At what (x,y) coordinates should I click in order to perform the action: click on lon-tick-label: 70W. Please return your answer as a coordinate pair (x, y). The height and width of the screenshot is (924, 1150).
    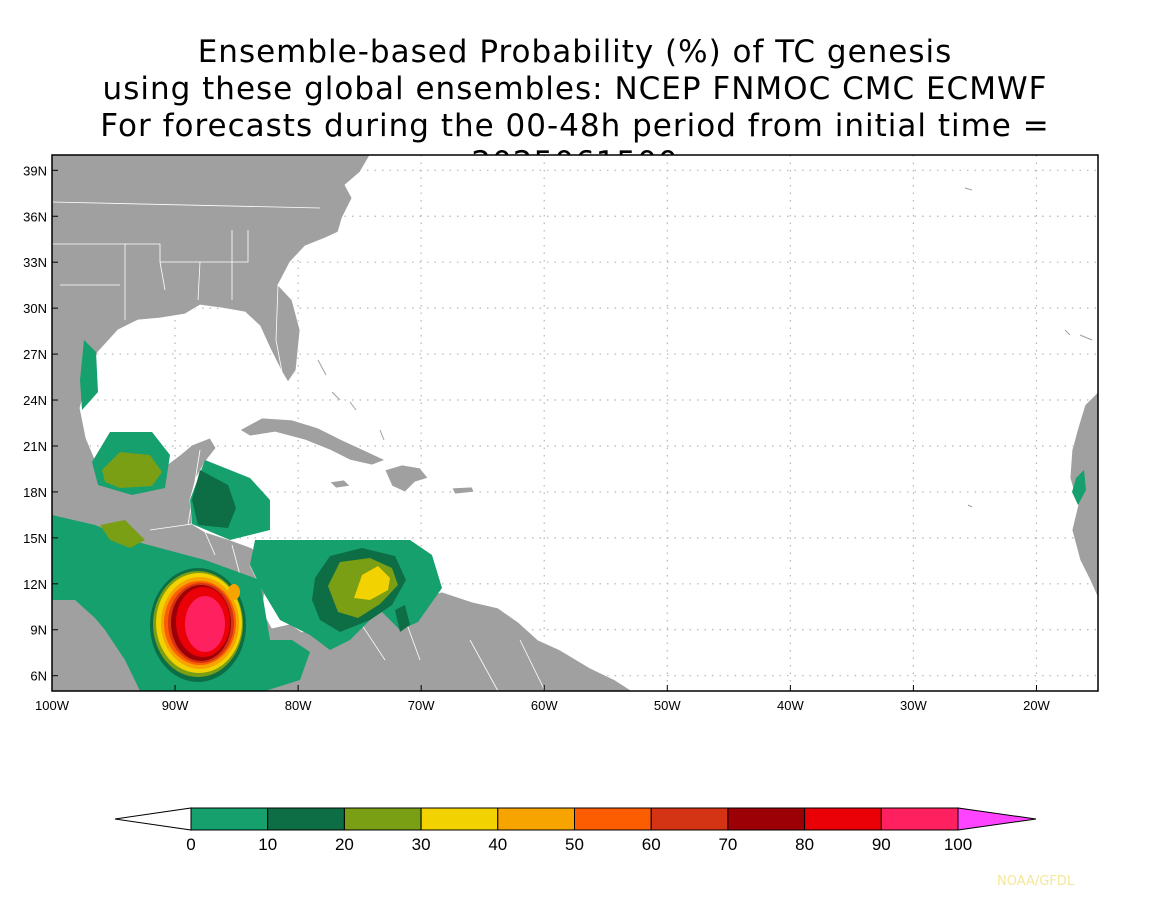
    Looking at the image, I should click on (421, 705).